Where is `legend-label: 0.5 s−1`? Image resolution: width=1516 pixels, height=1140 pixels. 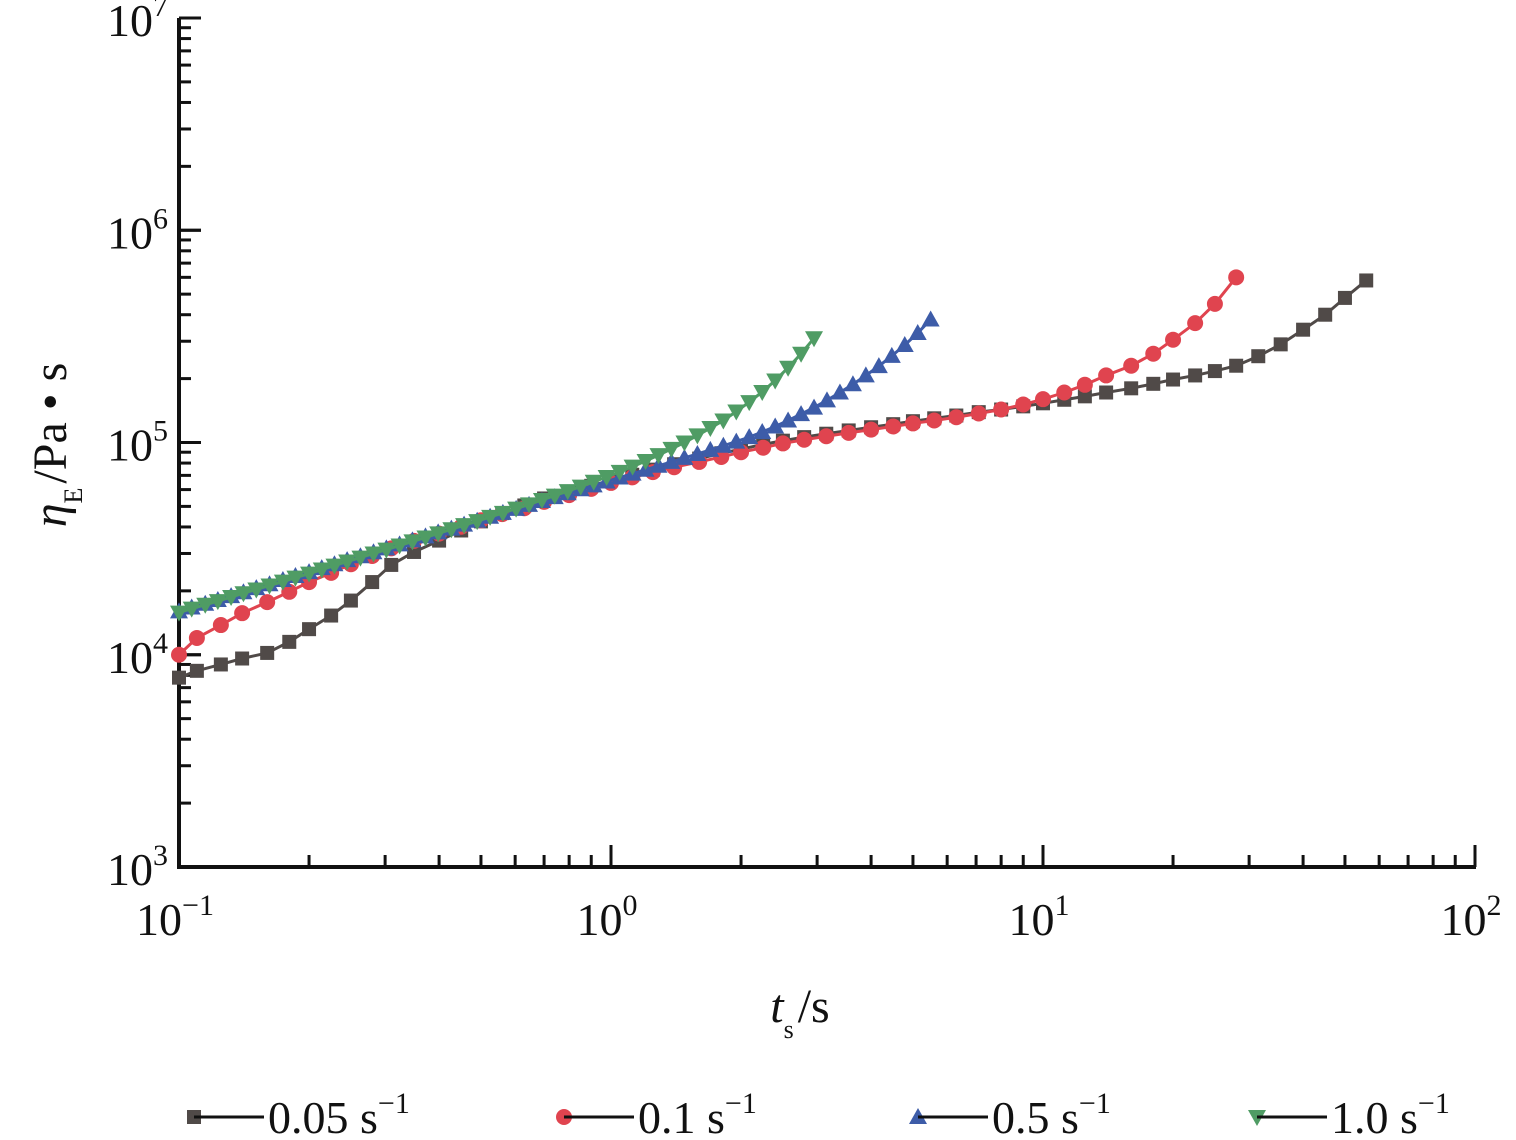 legend-label: 0.5 s−1 is located at coordinates (1051, 1113).